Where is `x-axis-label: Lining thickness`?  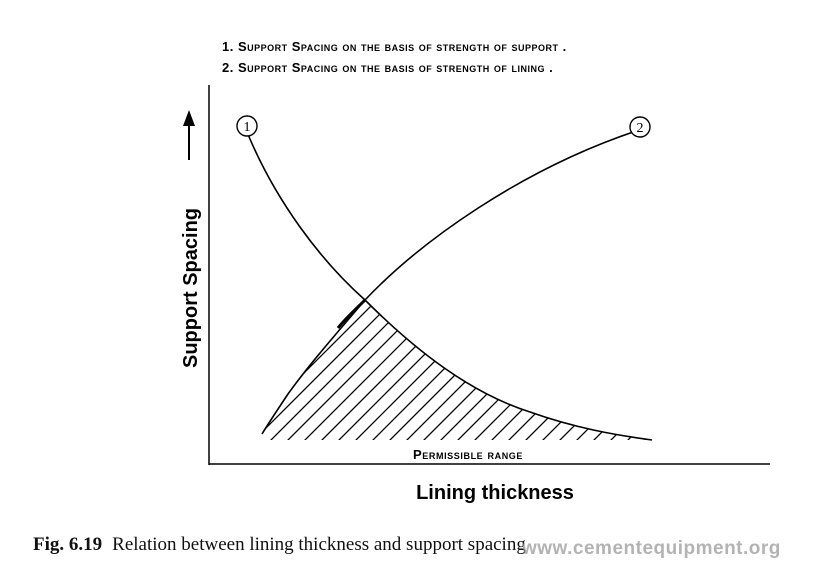 x-axis-label: Lining thickness is located at coordinates (495, 493).